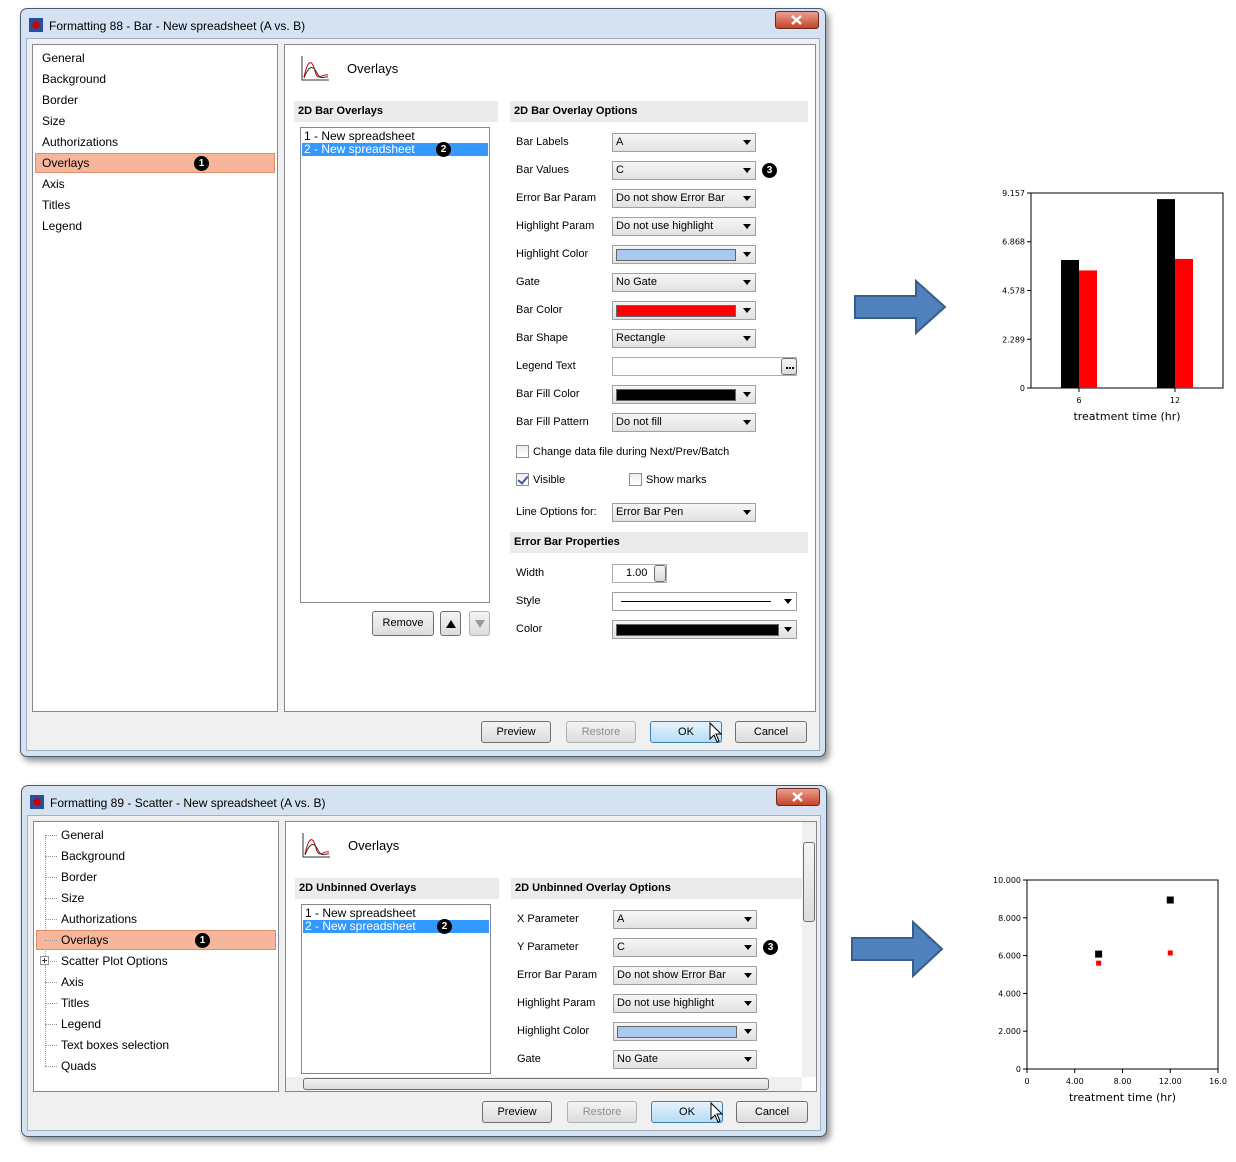 Image resolution: width=1236 pixels, height=1162 pixels. I want to click on bar, so click(1088, 329).